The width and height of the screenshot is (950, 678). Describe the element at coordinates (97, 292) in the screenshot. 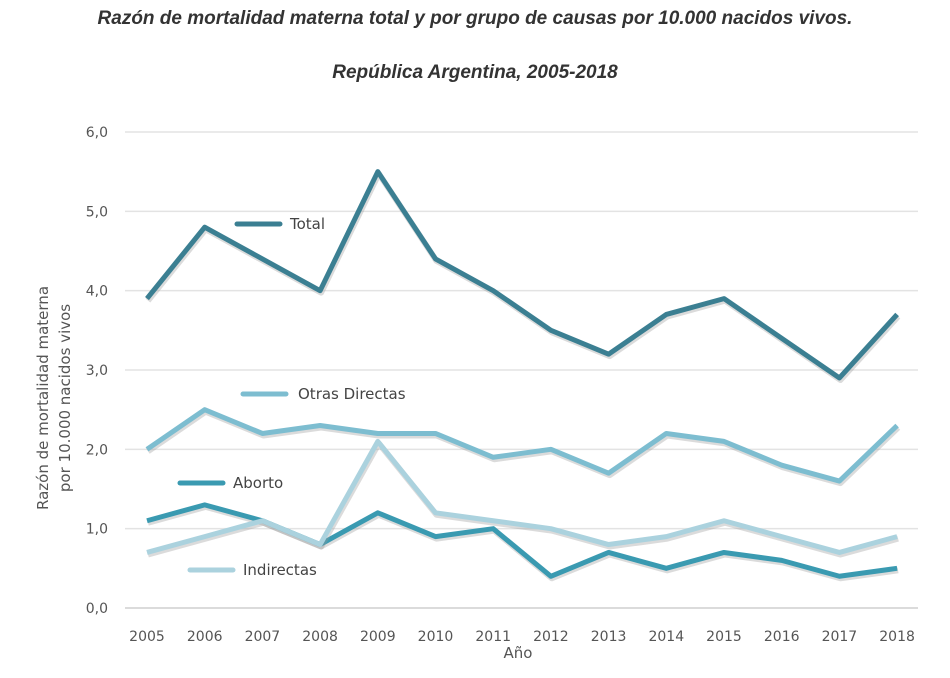

I see `y-tick-label: 4,0` at that location.